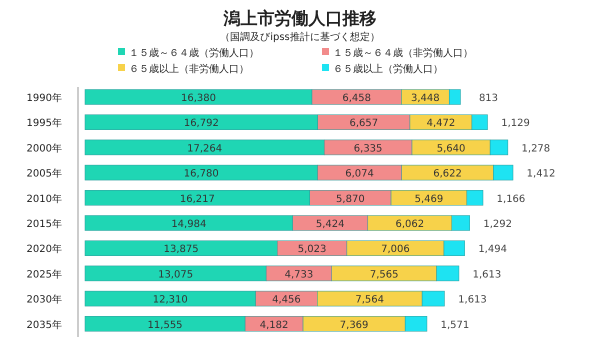  I want to click on data-label: 16,792, so click(201, 124).